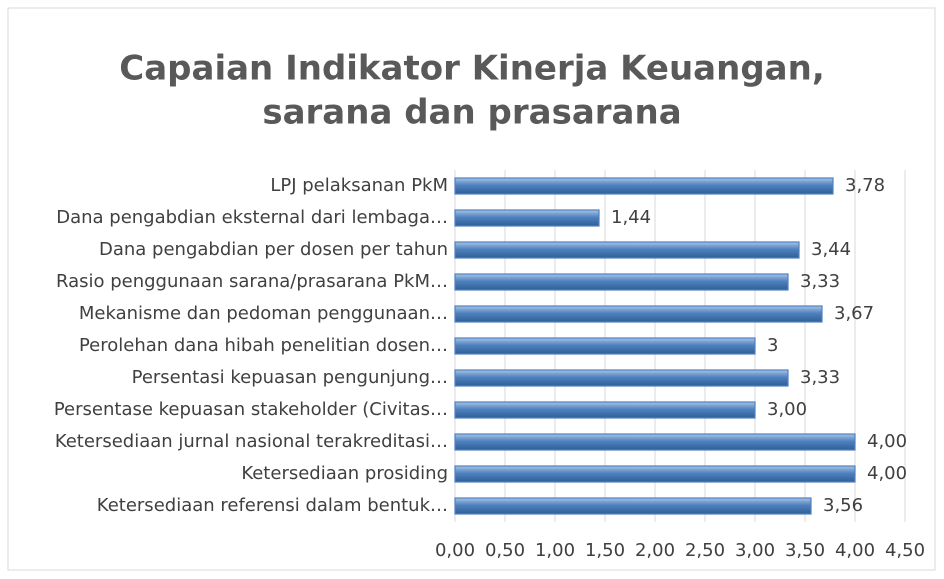 Image resolution: width=944 pixels, height=579 pixels. I want to click on value-label: 3,44, so click(831, 249).